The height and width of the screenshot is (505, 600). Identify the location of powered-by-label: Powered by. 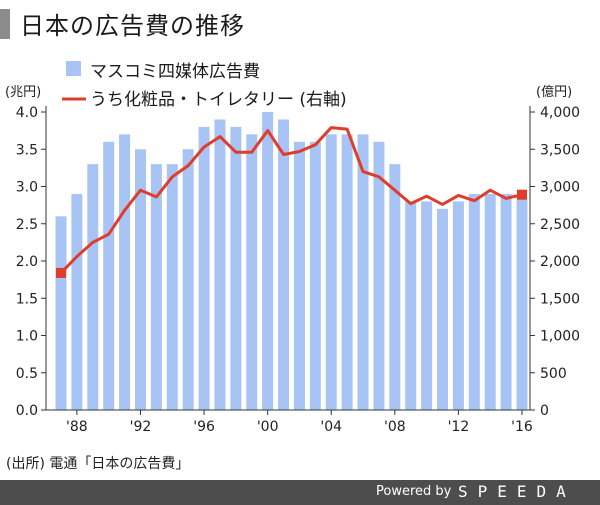
(414, 491).